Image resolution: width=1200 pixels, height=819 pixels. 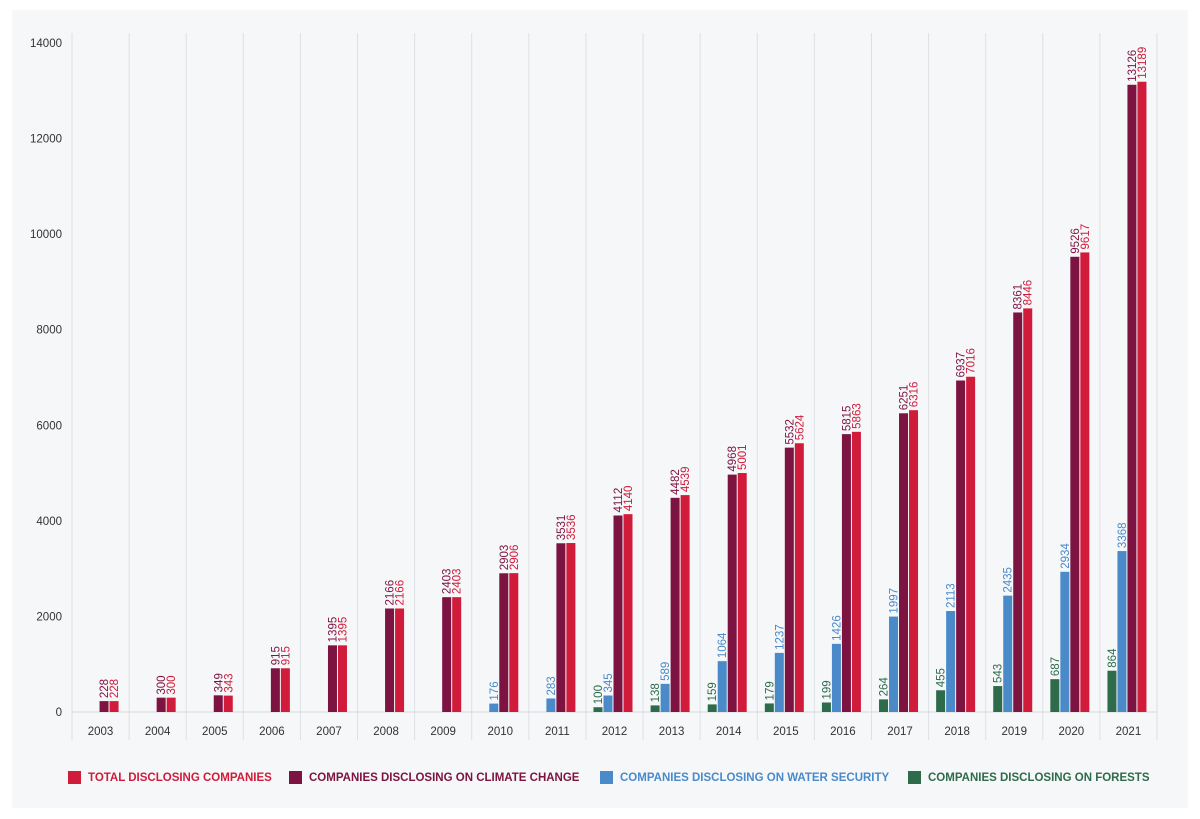 I want to click on data-label: 283, so click(x=552, y=685).